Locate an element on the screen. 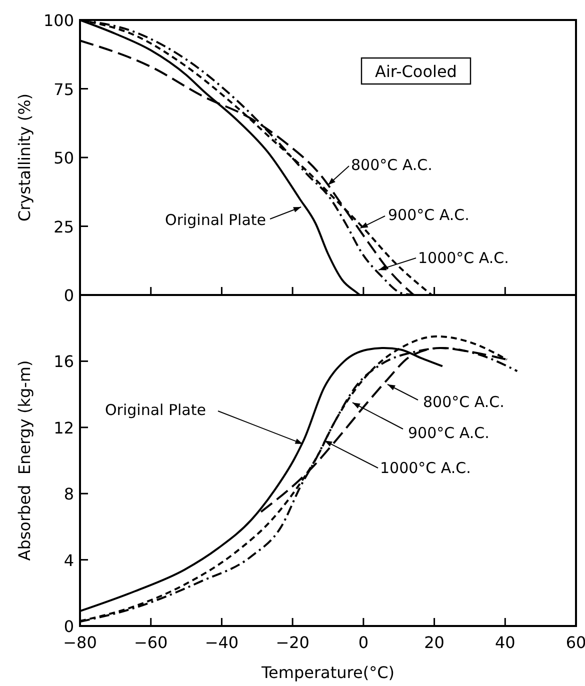 This screenshot has height=686, width=585. y-tick-label: 12 is located at coordinates (64, 428).